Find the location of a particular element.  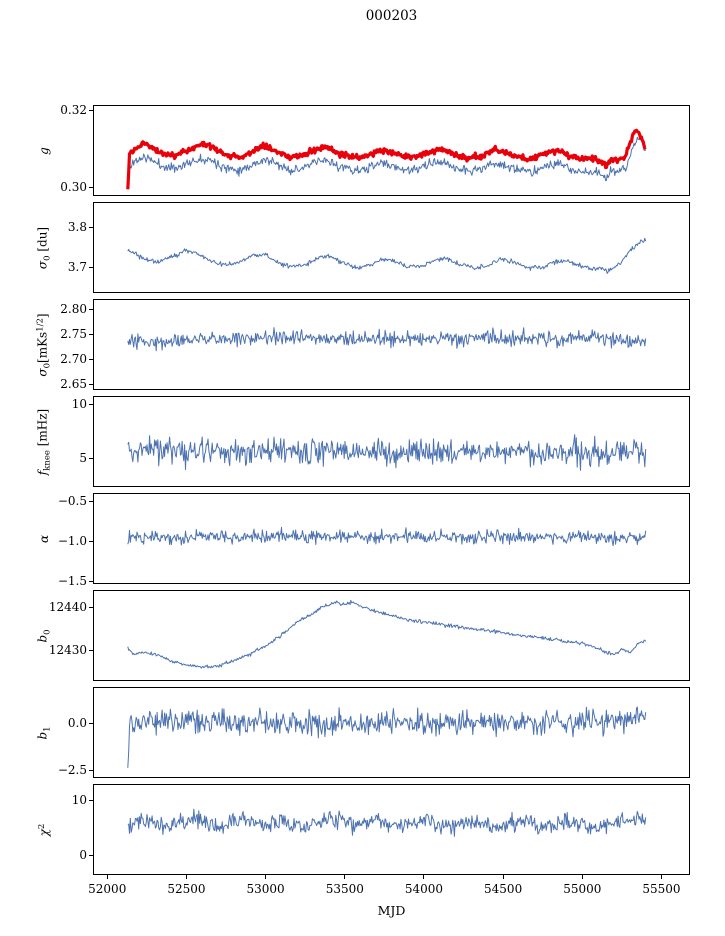

y-axis-label-fknee: fknee [mHz] is located at coordinates (44, 441).